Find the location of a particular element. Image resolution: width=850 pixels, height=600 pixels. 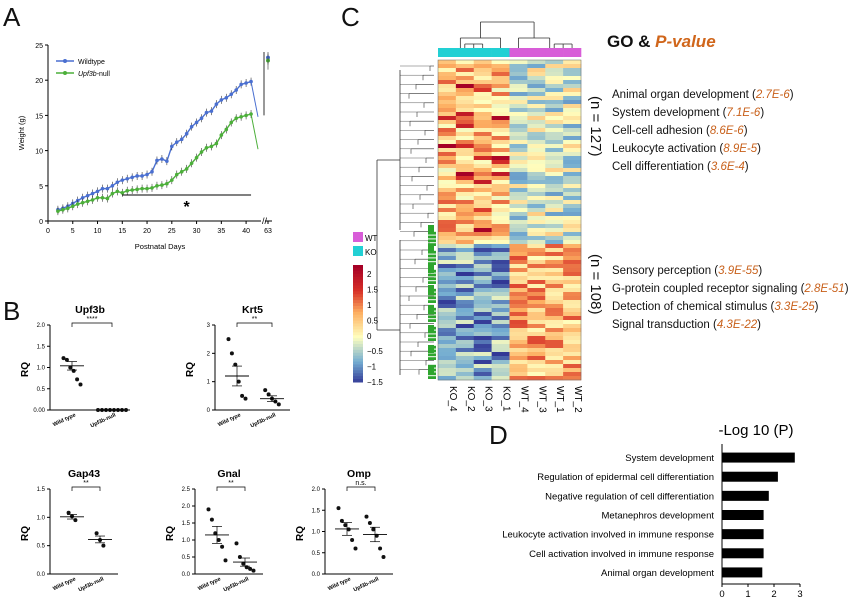

y-tick-label: 0 is located at coordinates (209, 411).